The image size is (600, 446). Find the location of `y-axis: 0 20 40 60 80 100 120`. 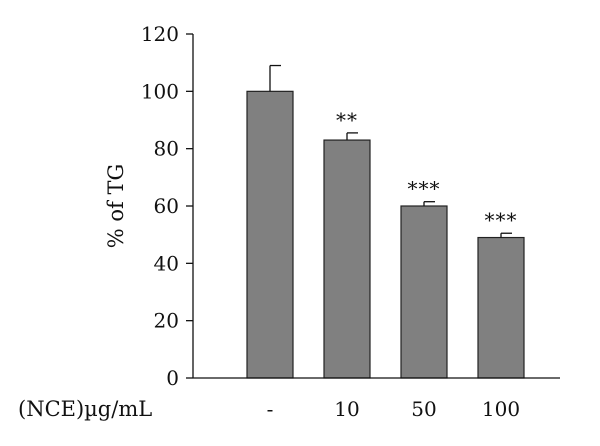

y-axis: 0 20 40 60 80 100 120 is located at coordinates (167, 206).